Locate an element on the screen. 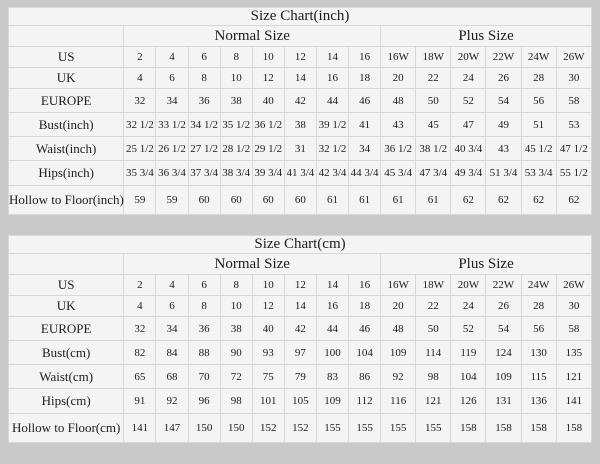 The height and width of the screenshot is (464, 600). size-cell: 31 is located at coordinates (300, 148).